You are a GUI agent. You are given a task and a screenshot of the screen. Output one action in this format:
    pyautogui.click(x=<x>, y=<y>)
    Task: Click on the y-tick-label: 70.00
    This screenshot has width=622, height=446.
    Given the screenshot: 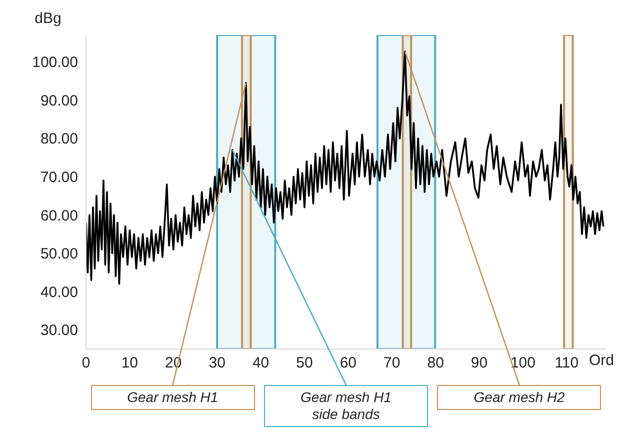 What is the action you would take?
    pyautogui.click(x=59, y=177)
    